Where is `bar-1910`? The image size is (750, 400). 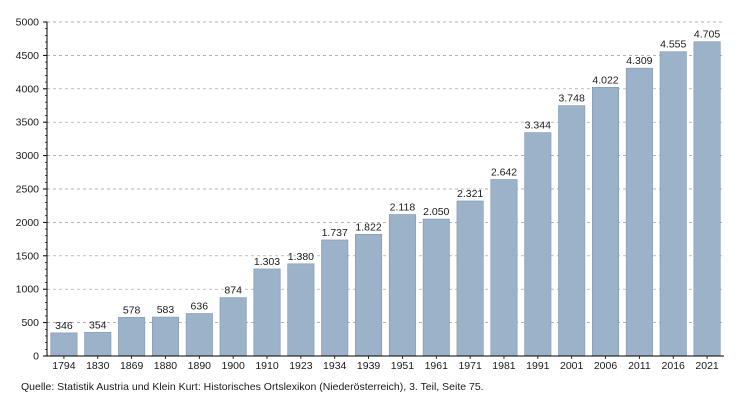 bar-1910 is located at coordinates (267, 312).